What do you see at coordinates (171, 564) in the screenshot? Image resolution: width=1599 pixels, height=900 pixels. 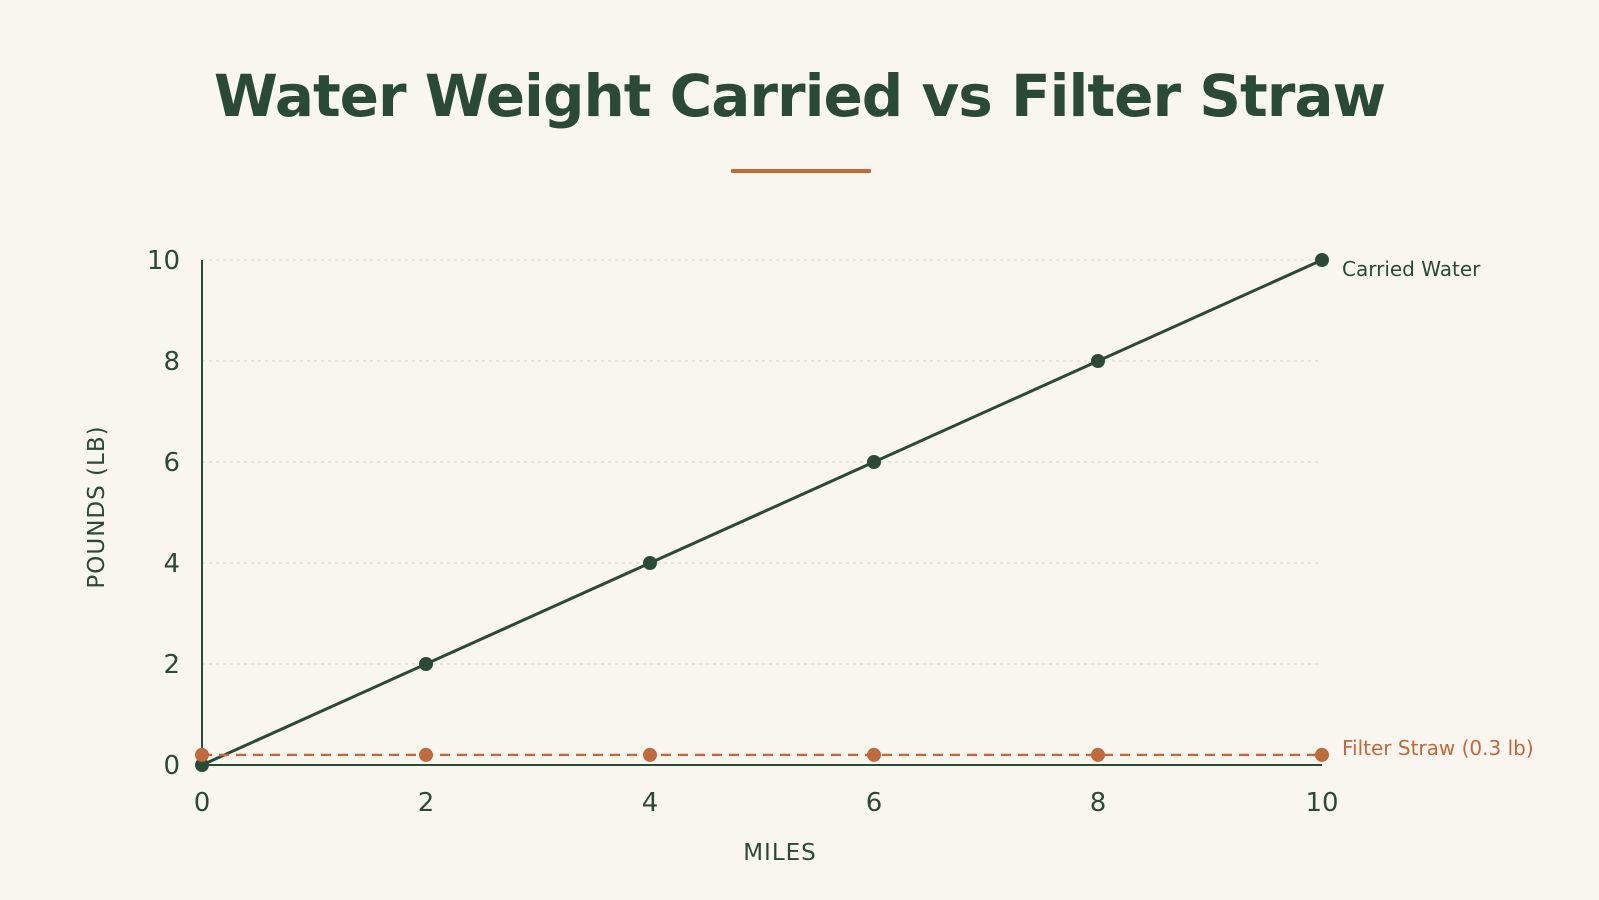 I see `y-tick-label: 4` at bounding box center [171, 564].